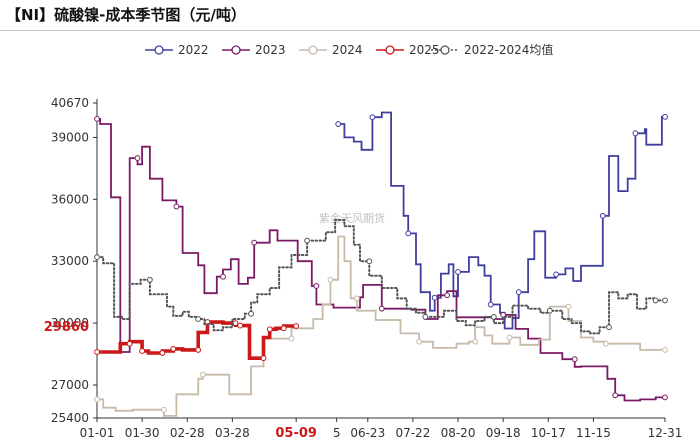  Describe the element at coordinates (508, 49) in the screenshot. I see `legend-entry-label: 2022-2024均值` at that location.